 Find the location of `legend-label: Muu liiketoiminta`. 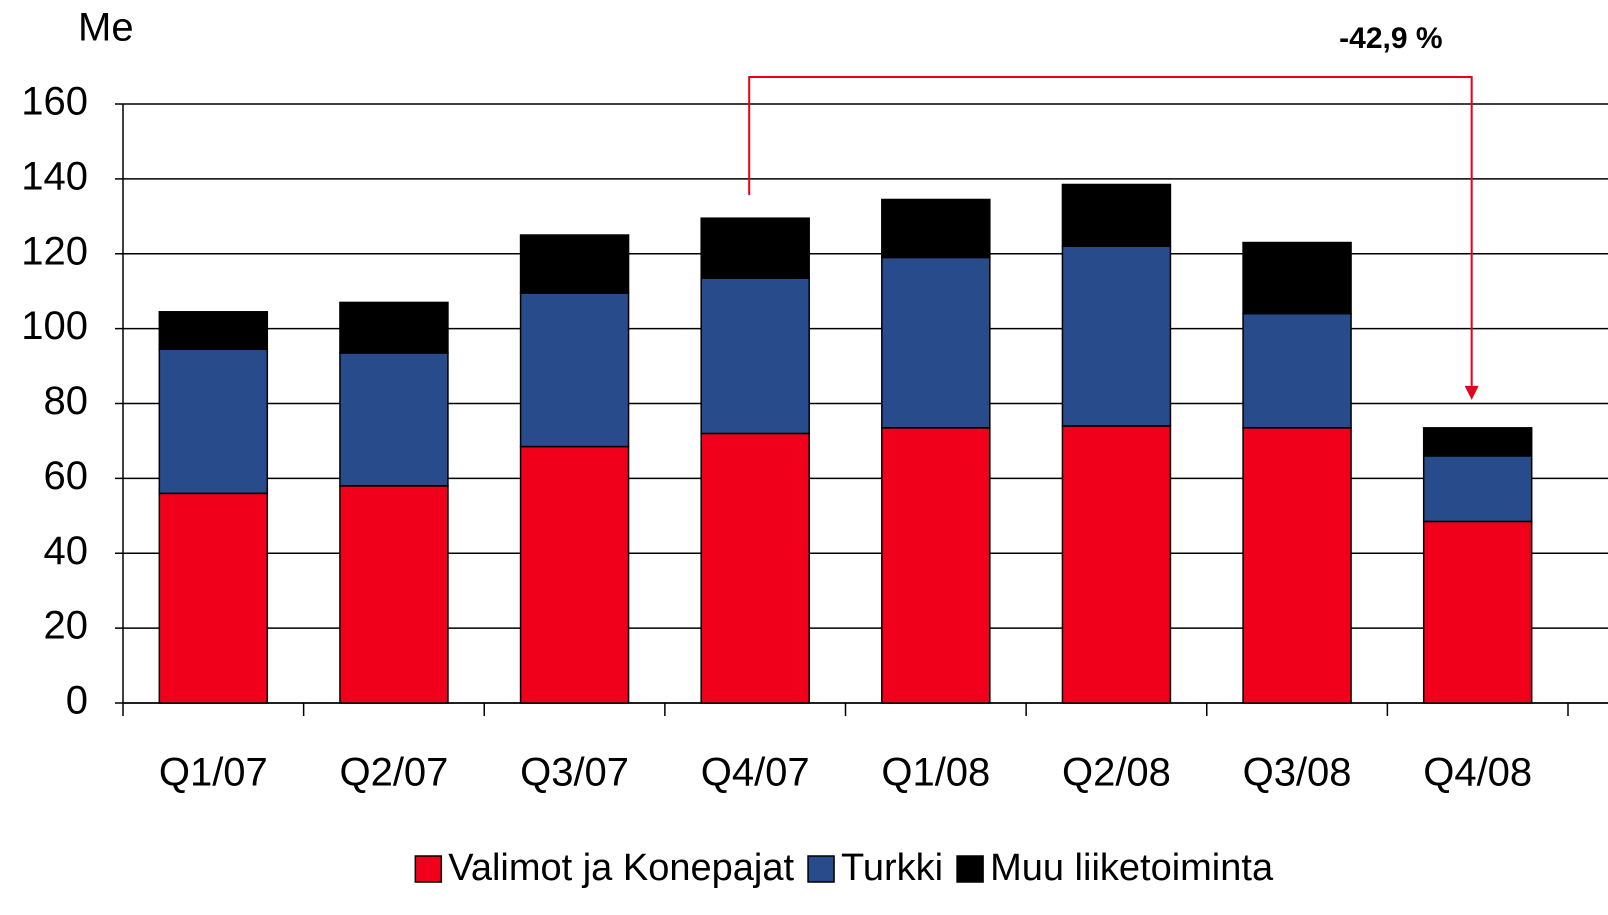

legend-label: Muu liiketoiminta is located at coordinates (1132, 868).